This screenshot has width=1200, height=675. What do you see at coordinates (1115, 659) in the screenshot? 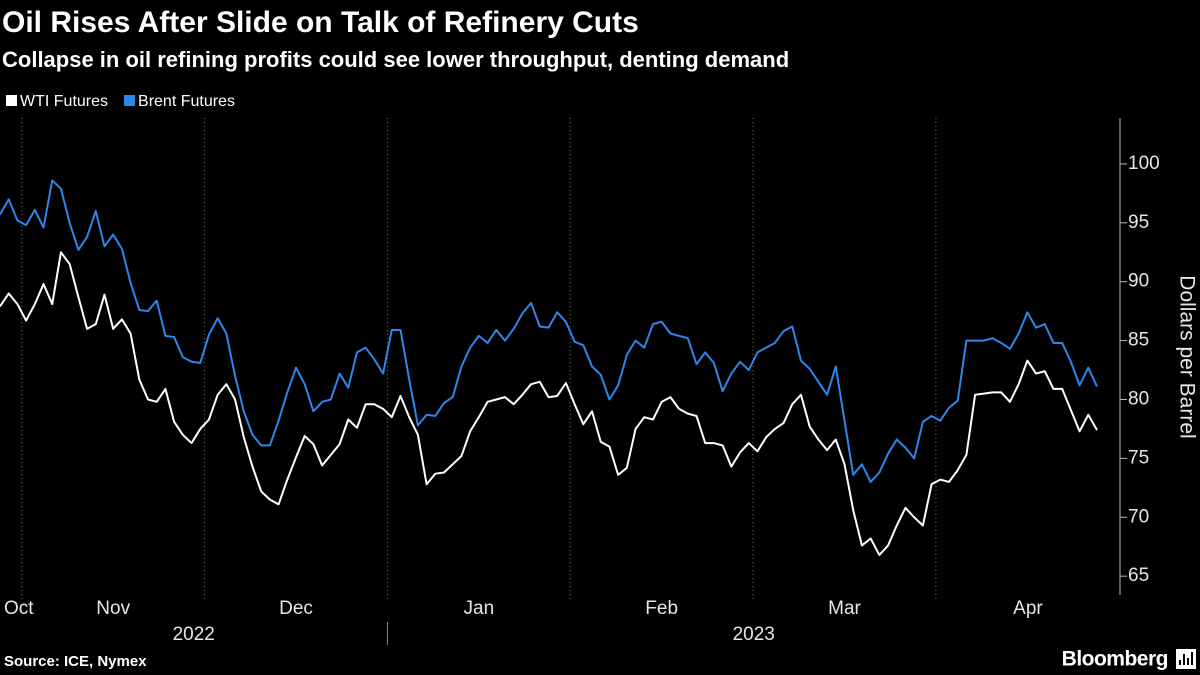
I see `brand: Bloomberg` at bounding box center [1115, 659].